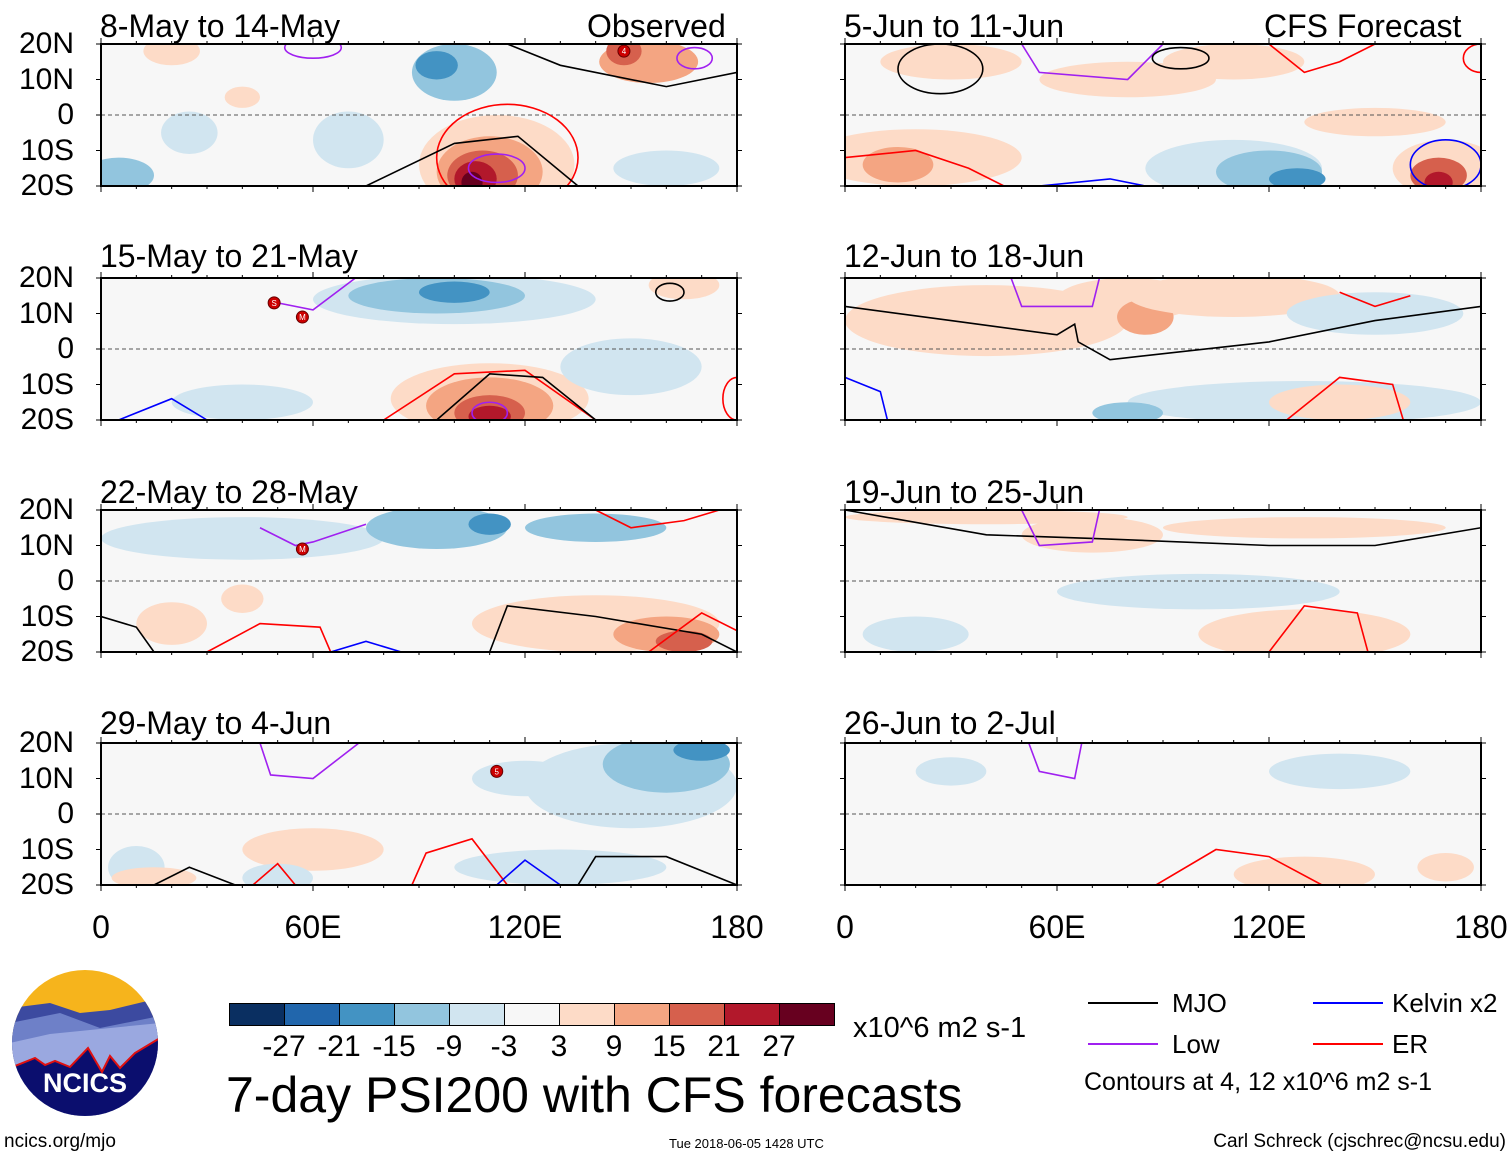  I want to click on colorbar-label: -3, so click(504, 1046).